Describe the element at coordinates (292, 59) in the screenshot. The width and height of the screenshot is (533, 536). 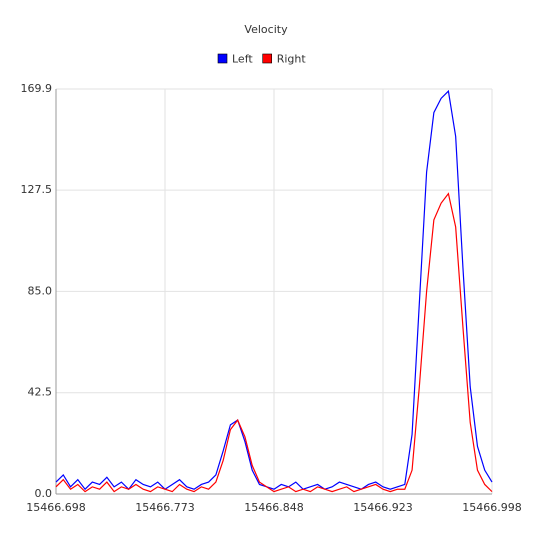
I see `legend-label: Right` at that location.